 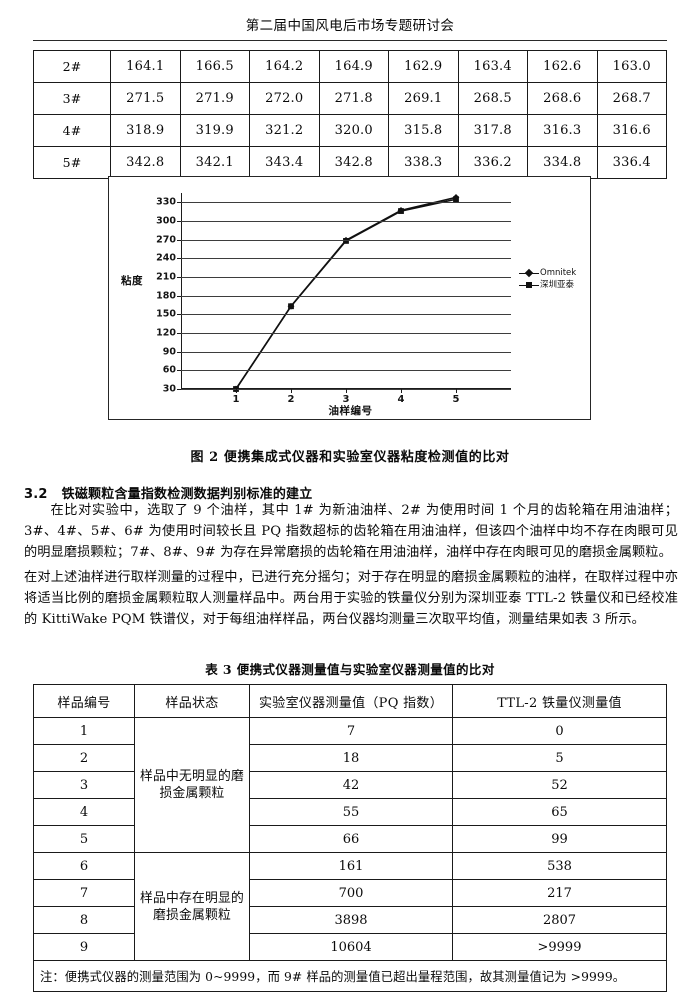 I want to click on column-header-sample-id: 样品编号, so click(x=84, y=701).